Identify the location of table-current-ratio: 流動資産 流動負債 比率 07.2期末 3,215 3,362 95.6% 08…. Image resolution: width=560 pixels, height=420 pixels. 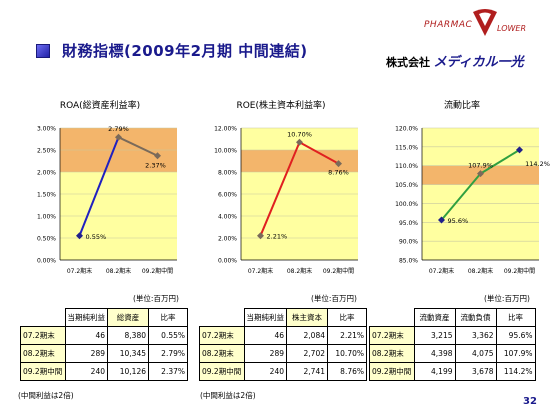
(452, 344).